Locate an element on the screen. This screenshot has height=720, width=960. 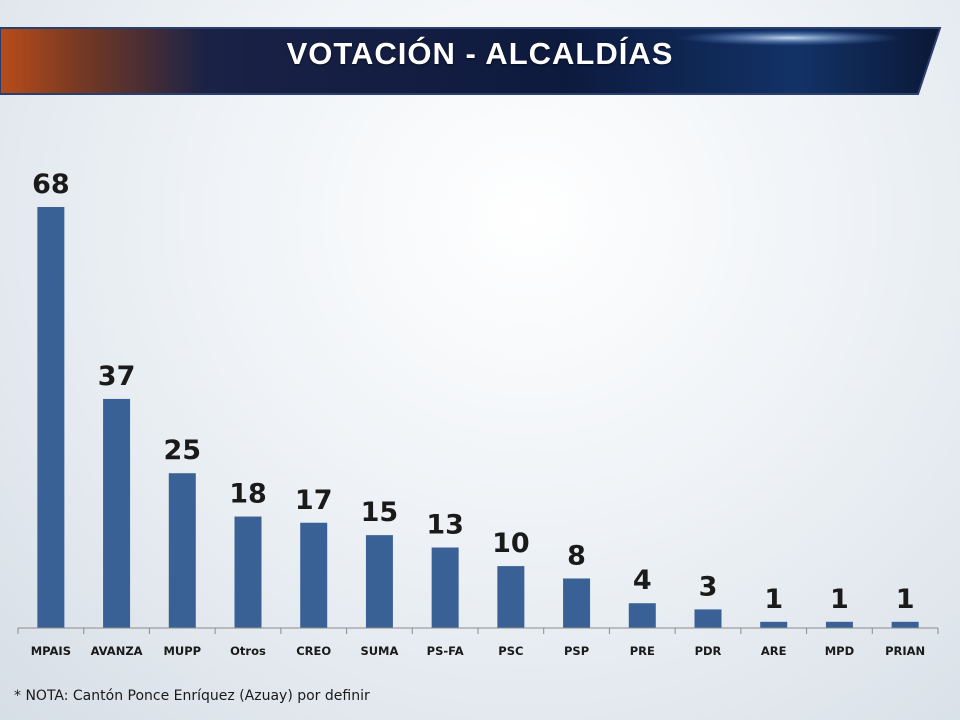
category-label-mpais: MPAIS is located at coordinates (51, 651).